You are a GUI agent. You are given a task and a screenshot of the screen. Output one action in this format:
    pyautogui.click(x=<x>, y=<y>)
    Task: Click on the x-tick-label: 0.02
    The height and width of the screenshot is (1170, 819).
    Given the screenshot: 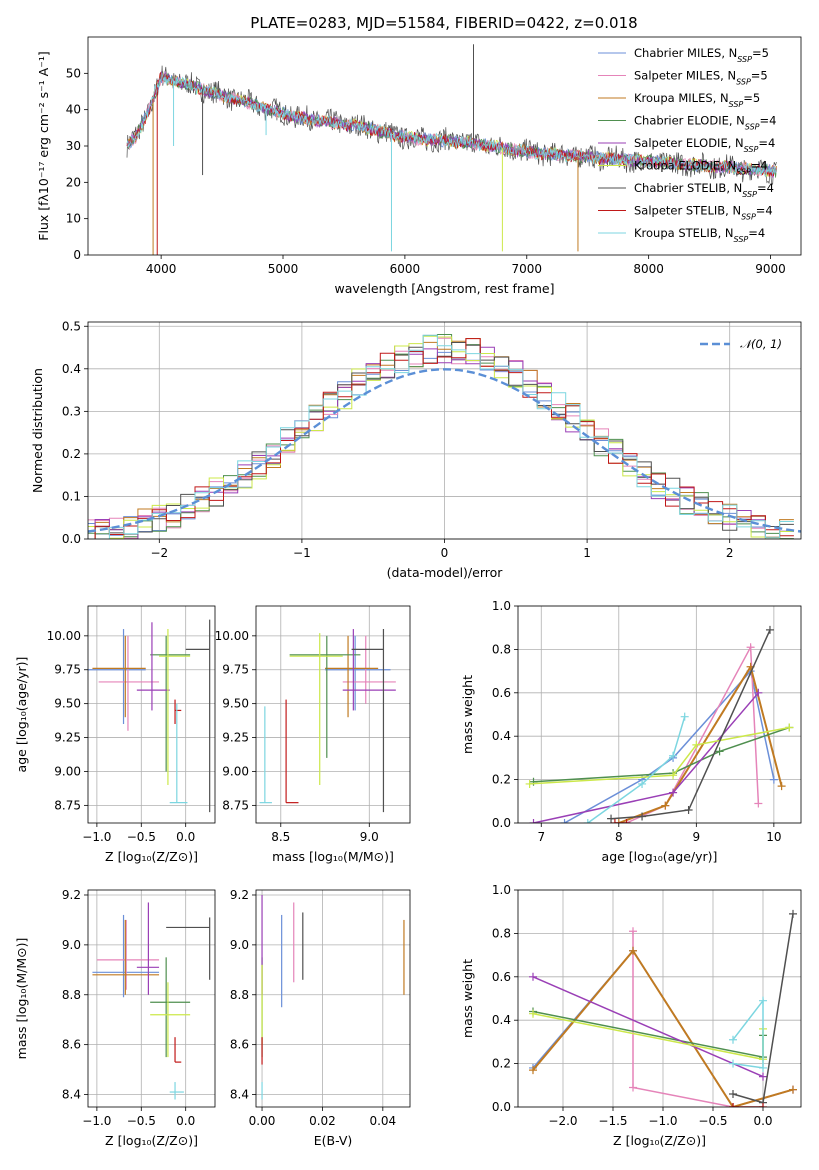 What is the action you would take?
    pyautogui.click(x=322, y=1121)
    